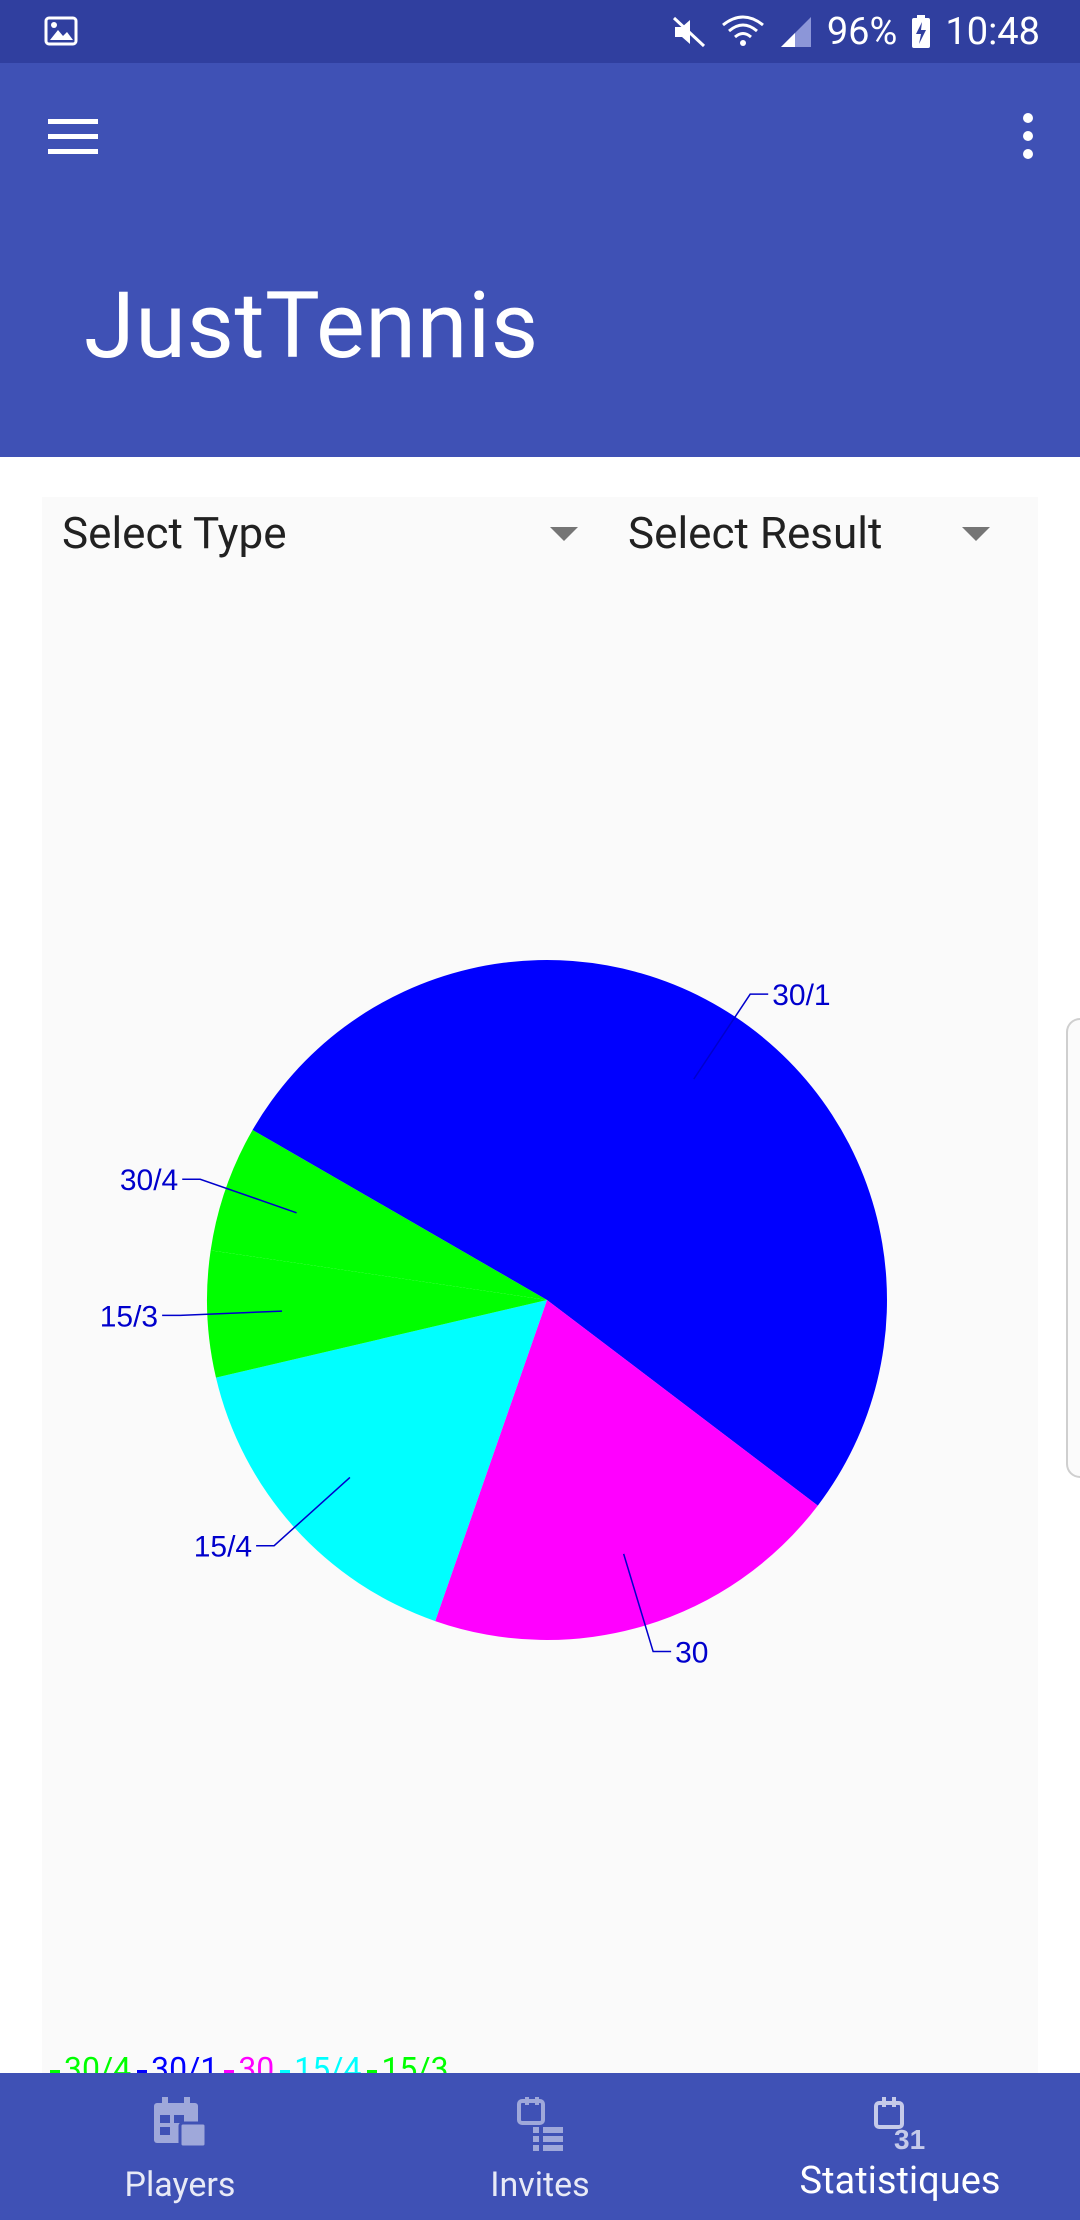 The image size is (1080, 2220). I want to click on wifi-icon, so click(742, 30).